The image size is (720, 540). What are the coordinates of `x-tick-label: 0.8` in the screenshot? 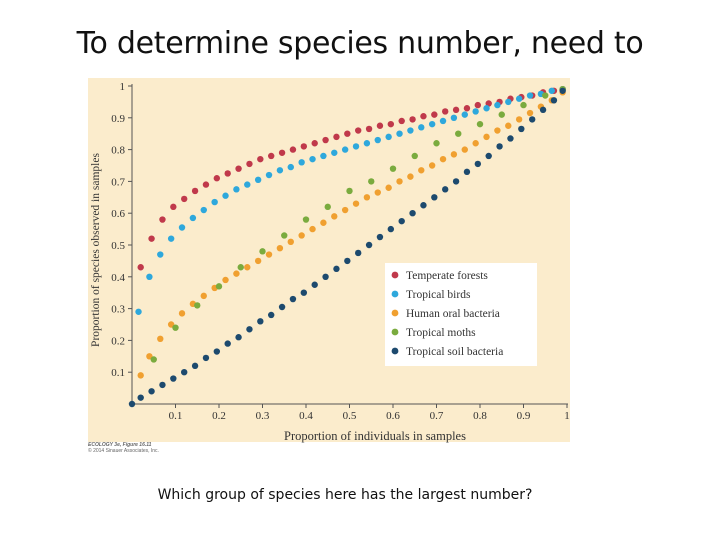 It's located at (480, 416).